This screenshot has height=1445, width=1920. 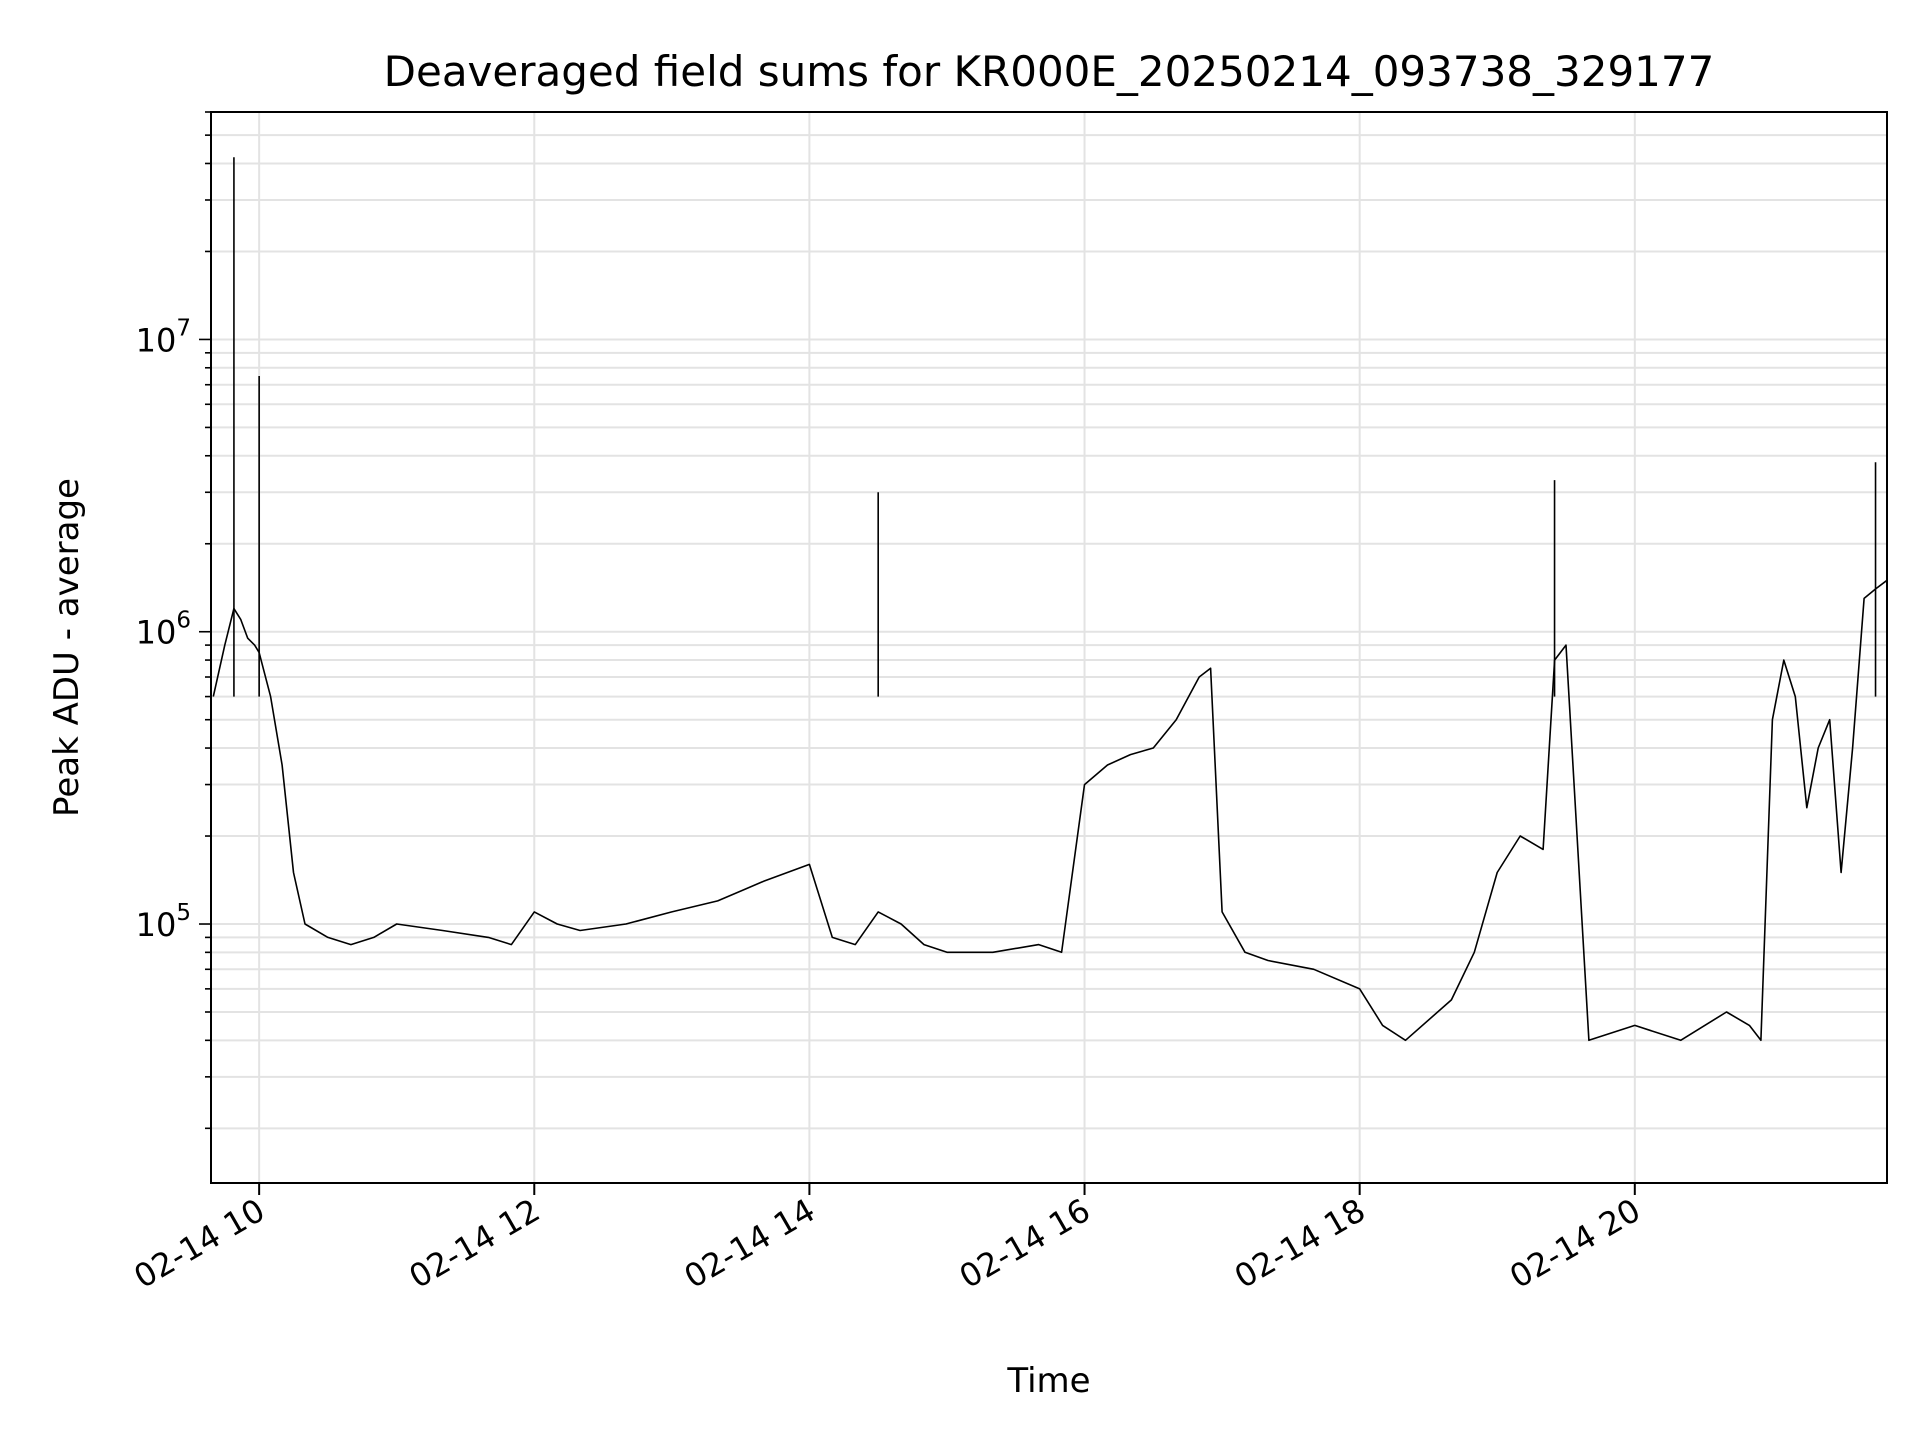 I want to click on y-tick-label: 10⁶, so click(x=163, y=630).